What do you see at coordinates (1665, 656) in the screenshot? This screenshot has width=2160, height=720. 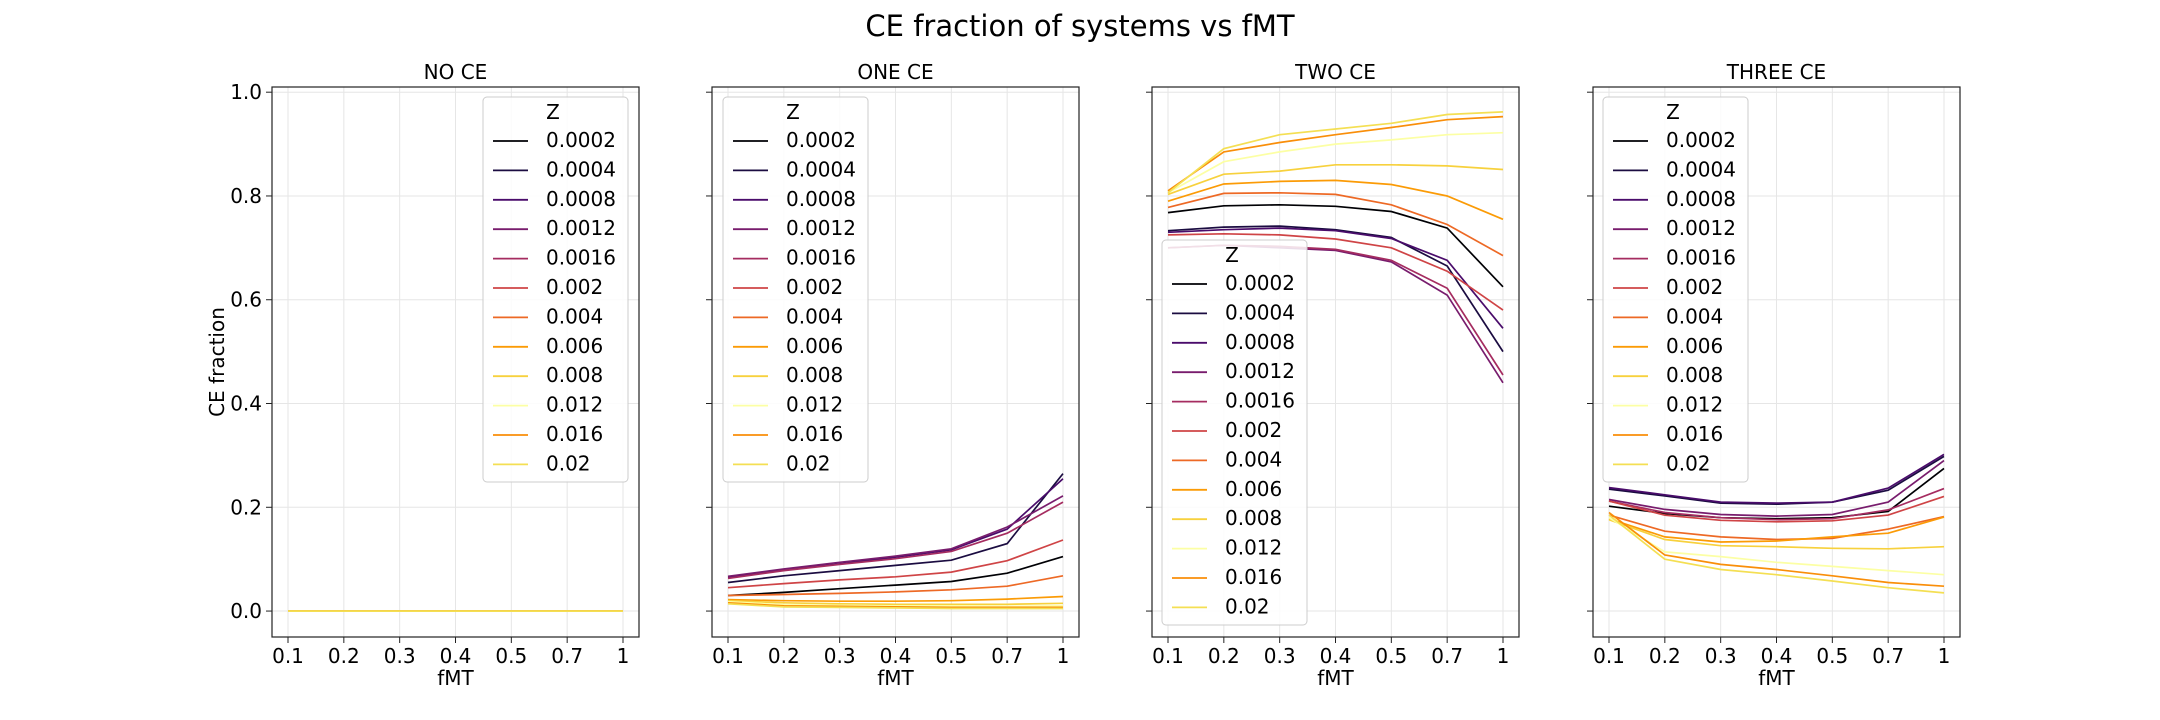 I see `x-tick-label: 0.2` at bounding box center [1665, 656].